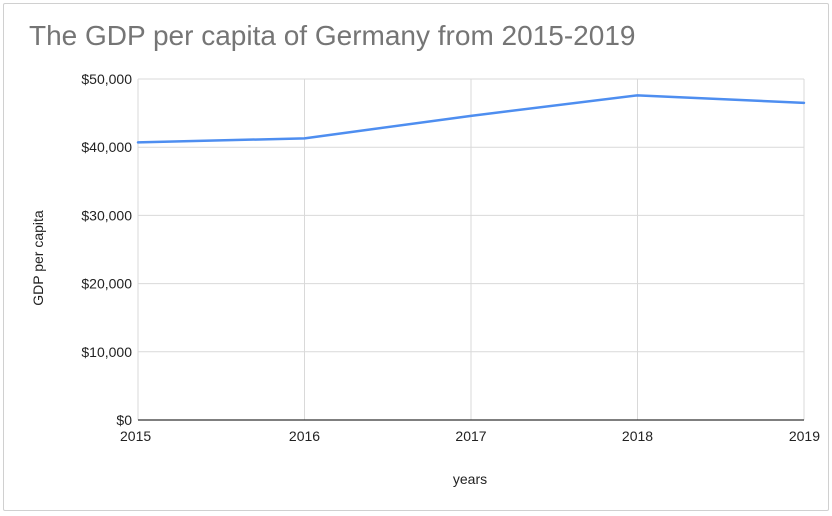  Describe the element at coordinates (106, 215) in the screenshot. I see `y-tick-label: $30,000` at that location.